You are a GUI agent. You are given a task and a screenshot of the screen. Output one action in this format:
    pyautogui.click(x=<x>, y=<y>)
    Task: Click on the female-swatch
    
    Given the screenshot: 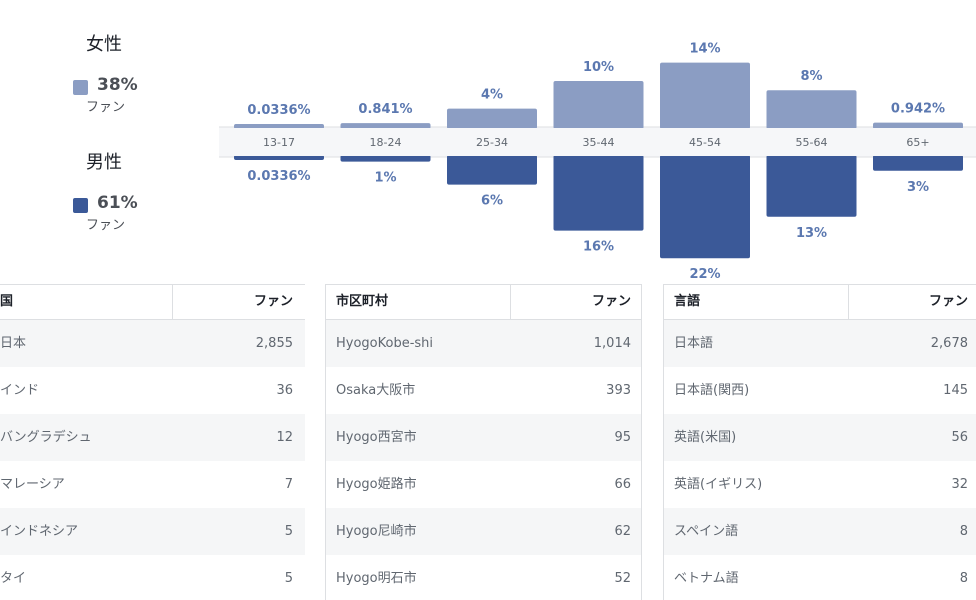 What is the action you would take?
    pyautogui.click(x=80, y=87)
    